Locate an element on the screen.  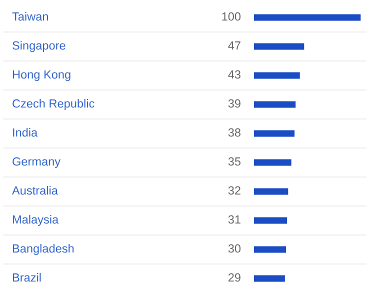
y-tick-label: Bangladesh is located at coordinates (43, 250).